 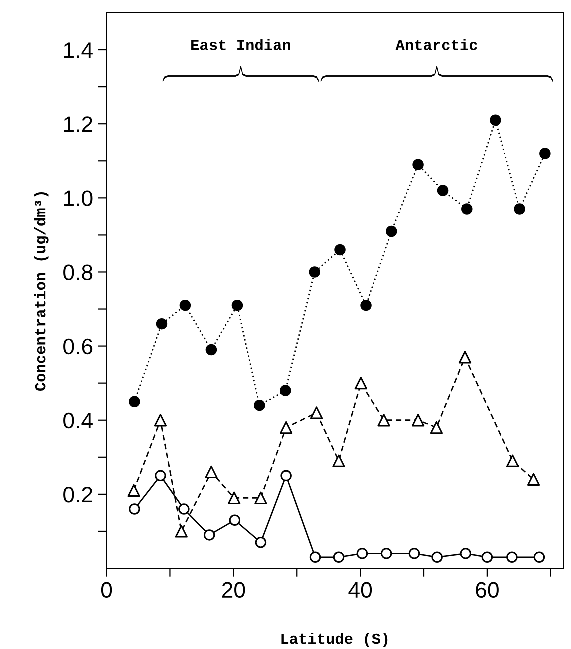 I want to click on x-axis-title: Latitude (S), so click(x=335, y=640).